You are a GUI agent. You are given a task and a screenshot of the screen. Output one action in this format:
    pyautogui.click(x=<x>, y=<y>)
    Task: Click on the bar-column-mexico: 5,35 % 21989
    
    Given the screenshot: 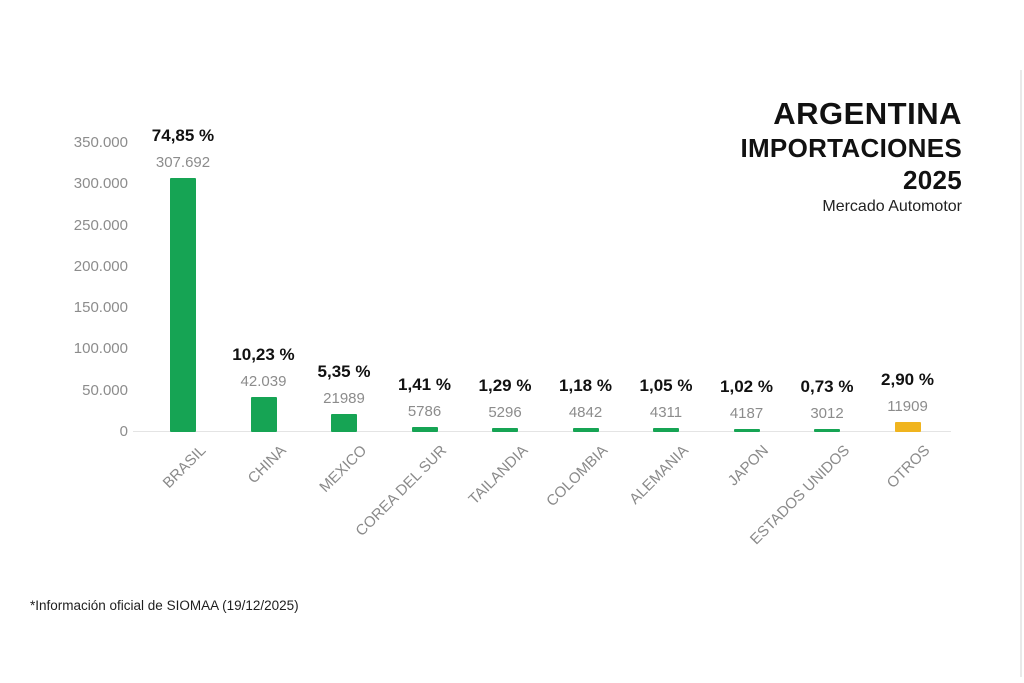 What is the action you would take?
    pyautogui.click(x=344, y=397)
    